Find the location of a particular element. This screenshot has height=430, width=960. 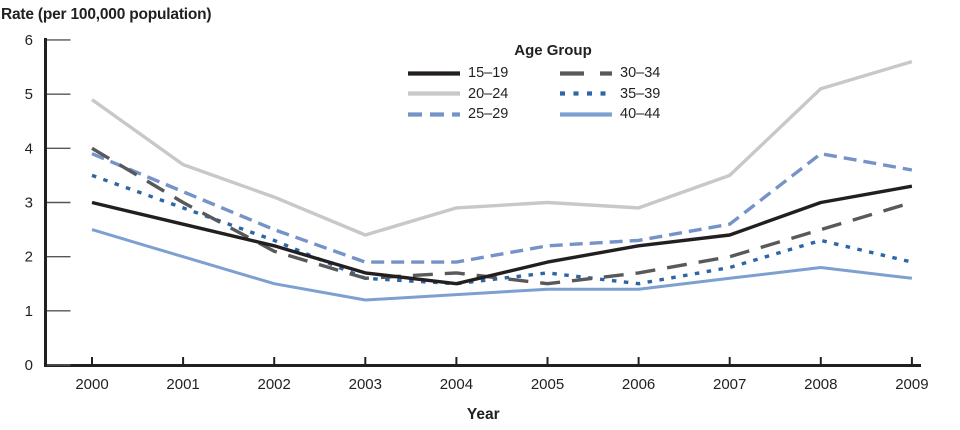

legend-item-35-39: 35–39 is located at coordinates (639, 93).